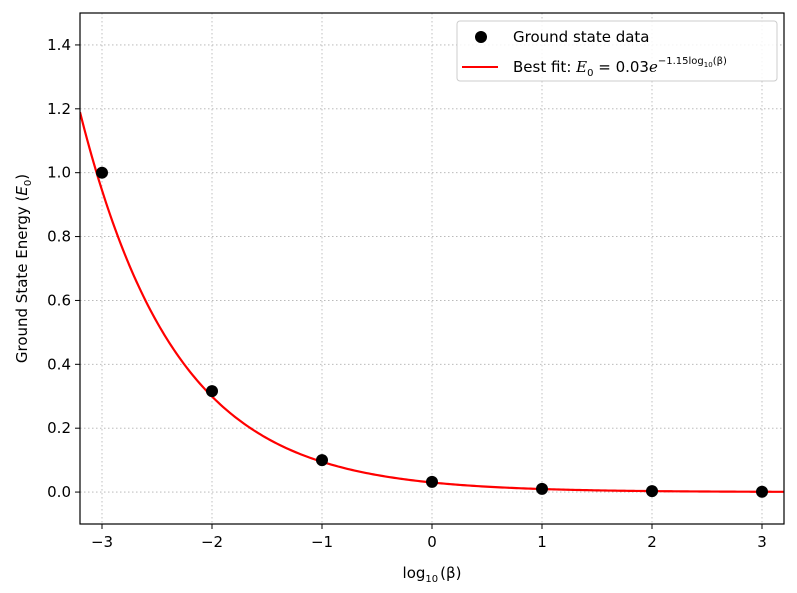 The width and height of the screenshot is (797, 593). What do you see at coordinates (432, 542) in the screenshot?
I see `x-tick-label: 0` at bounding box center [432, 542].